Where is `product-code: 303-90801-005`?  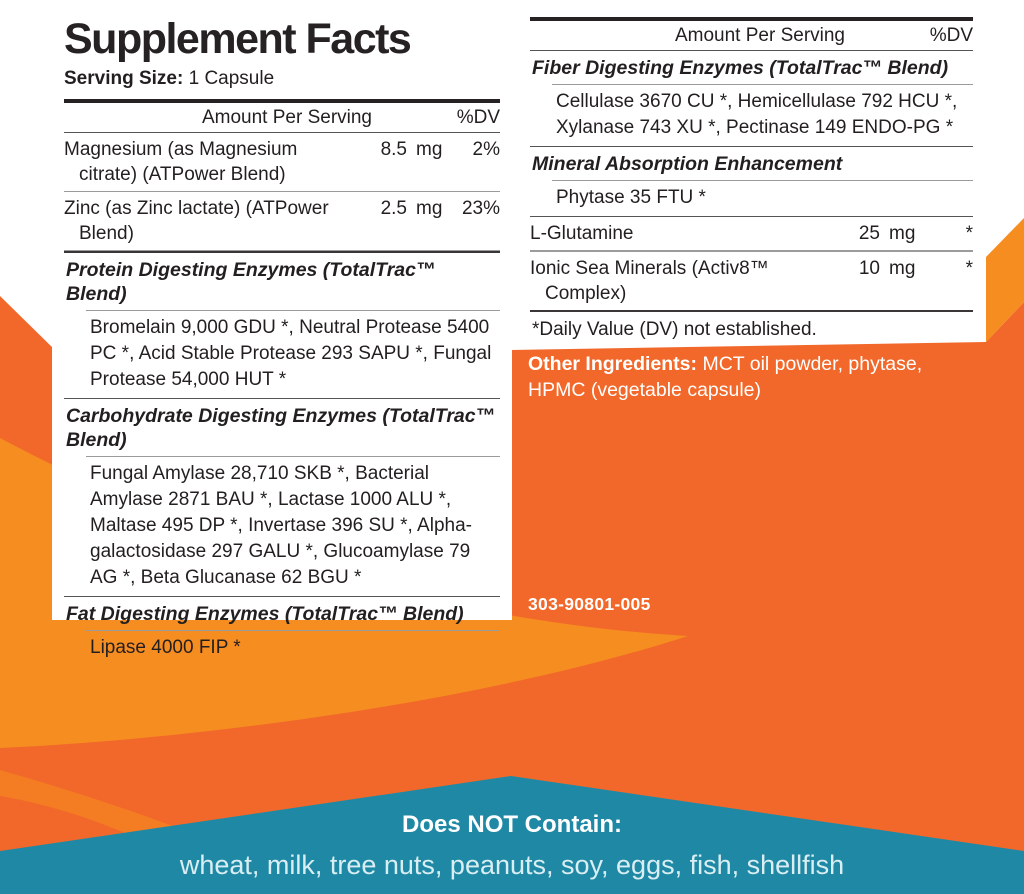 product-code: 303-90801-005 is located at coordinates (589, 604).